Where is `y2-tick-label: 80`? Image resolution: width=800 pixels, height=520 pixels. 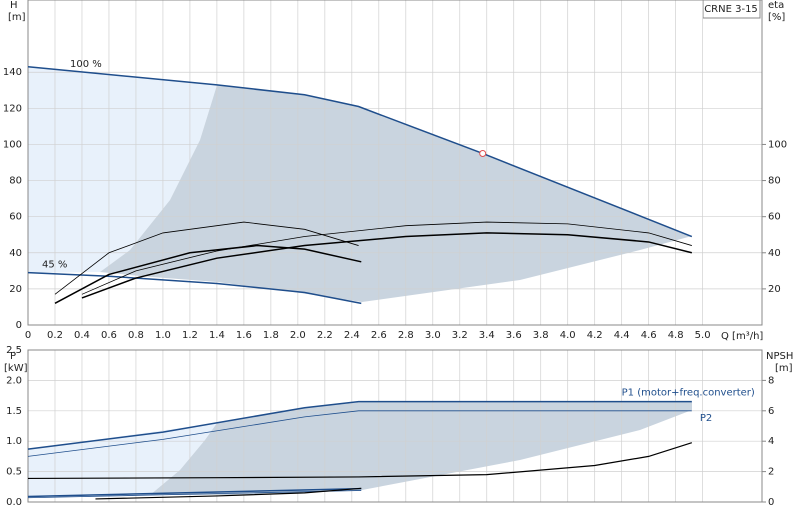 y2-tick-label: 80 is located at coordinates (774, 181).